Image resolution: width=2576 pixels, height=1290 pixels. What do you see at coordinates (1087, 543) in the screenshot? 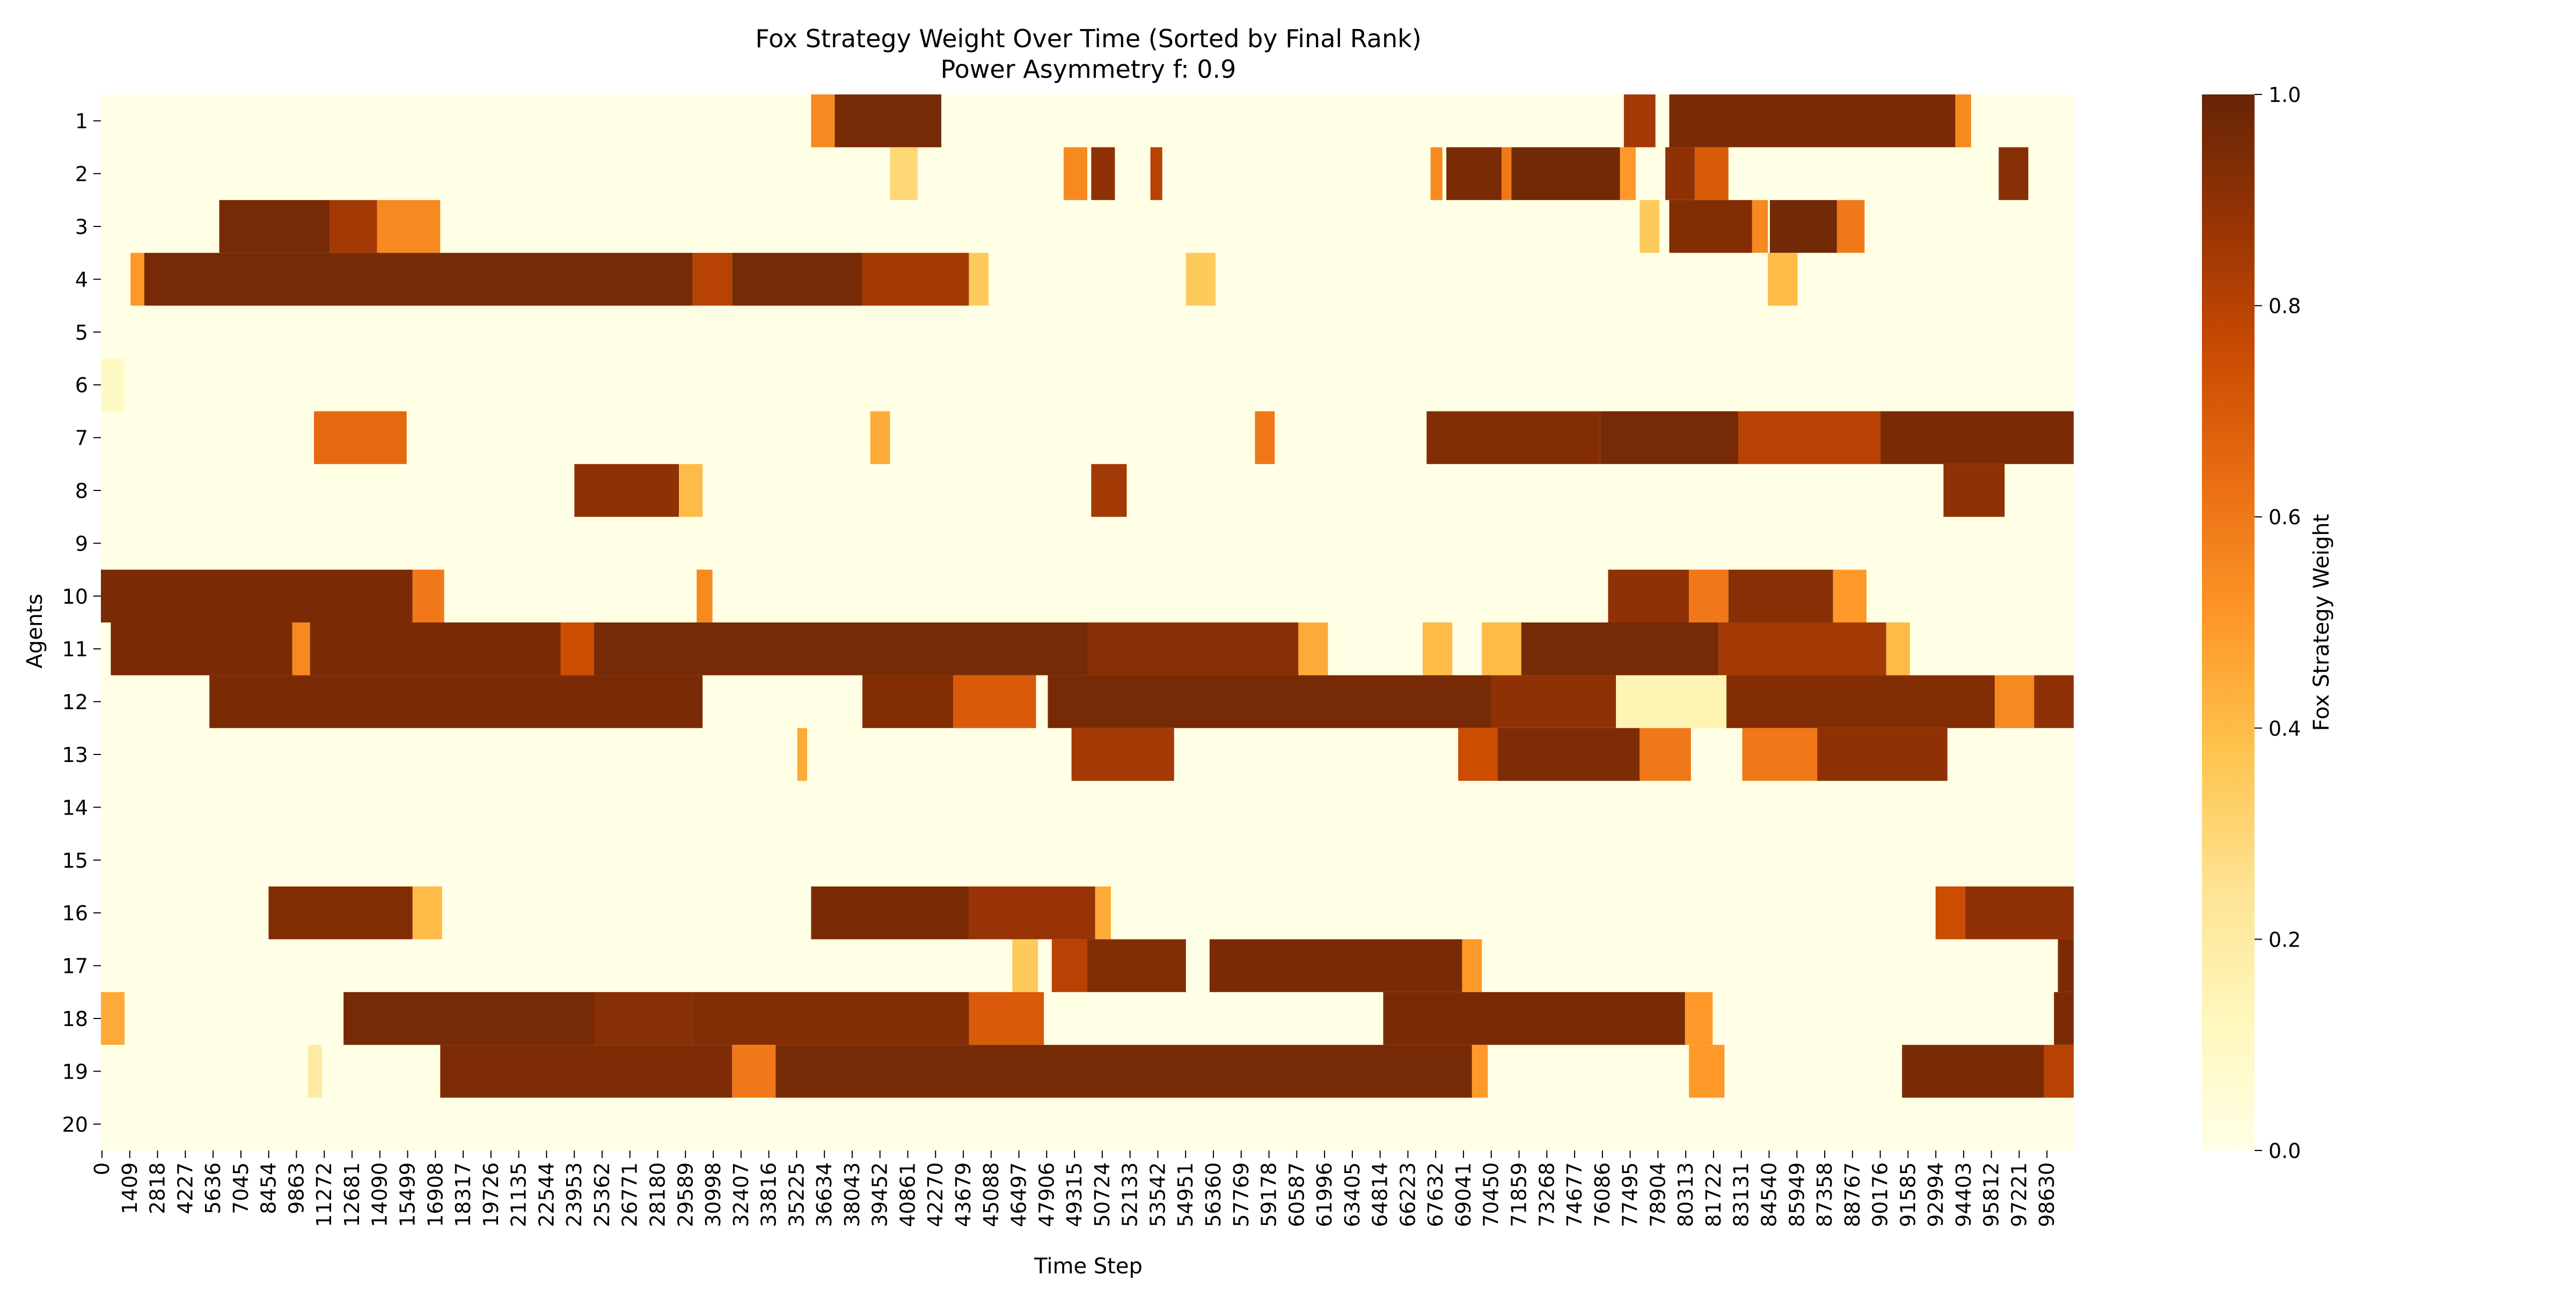
I see `heatmap-row-9-background` at bounding box center [1087, 543].